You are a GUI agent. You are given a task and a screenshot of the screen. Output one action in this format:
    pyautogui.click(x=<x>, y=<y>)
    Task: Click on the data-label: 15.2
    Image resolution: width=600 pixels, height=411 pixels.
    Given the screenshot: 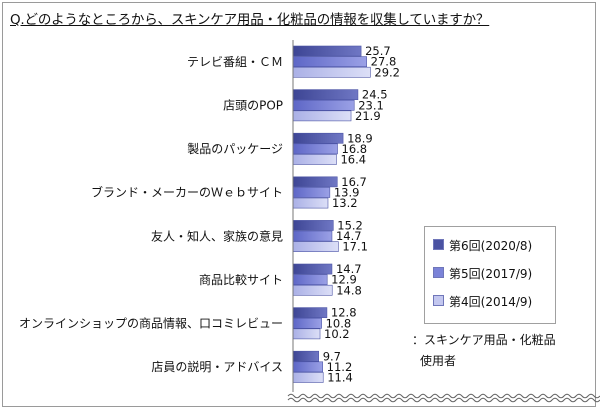 What is the action you would take?
    pyautogui.click(x=350, y=226)
    